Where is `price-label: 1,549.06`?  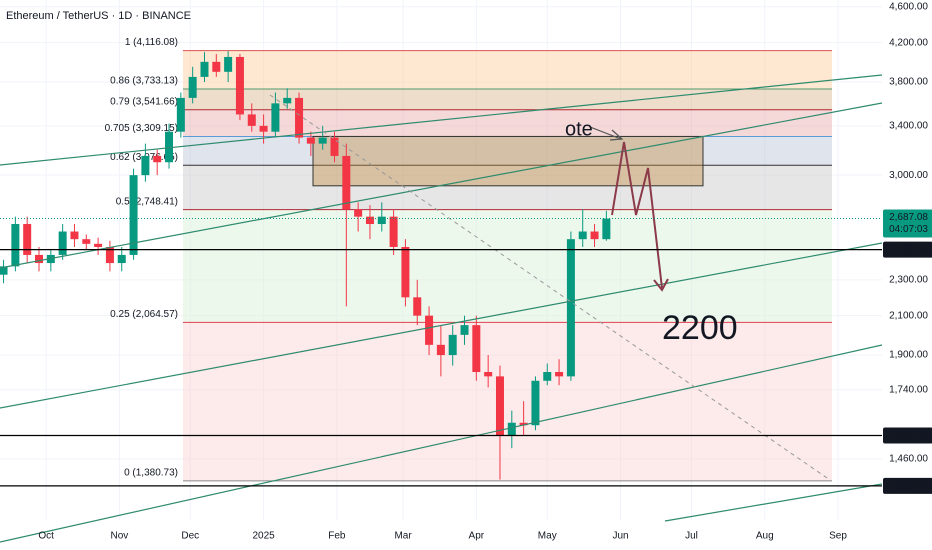 price-label: 1,549.06 is located at coordinates (908, 435).